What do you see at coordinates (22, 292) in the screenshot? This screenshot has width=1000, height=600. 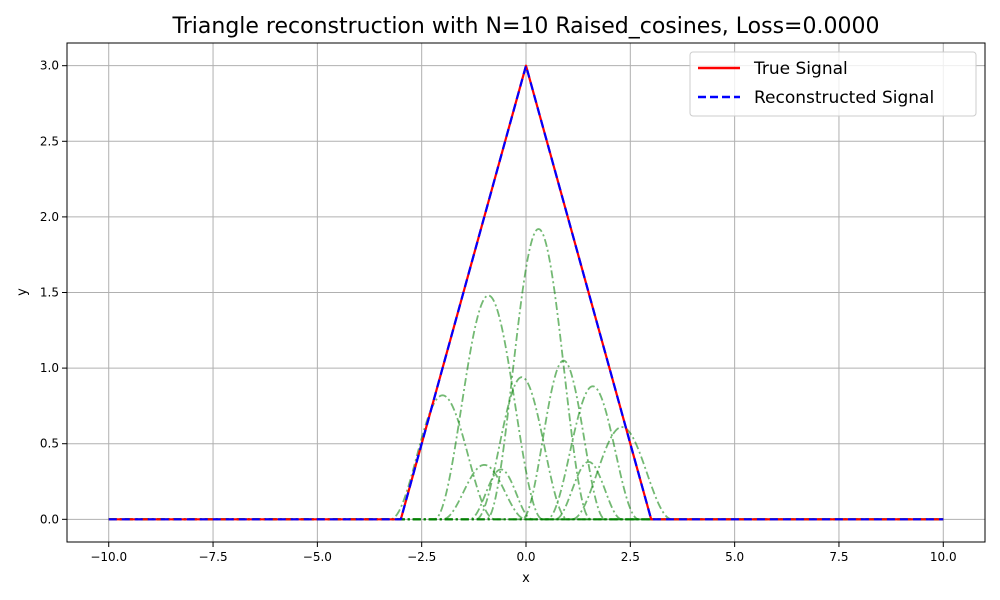 I see `y-axis-label: y` at bounding box center [22, 292].